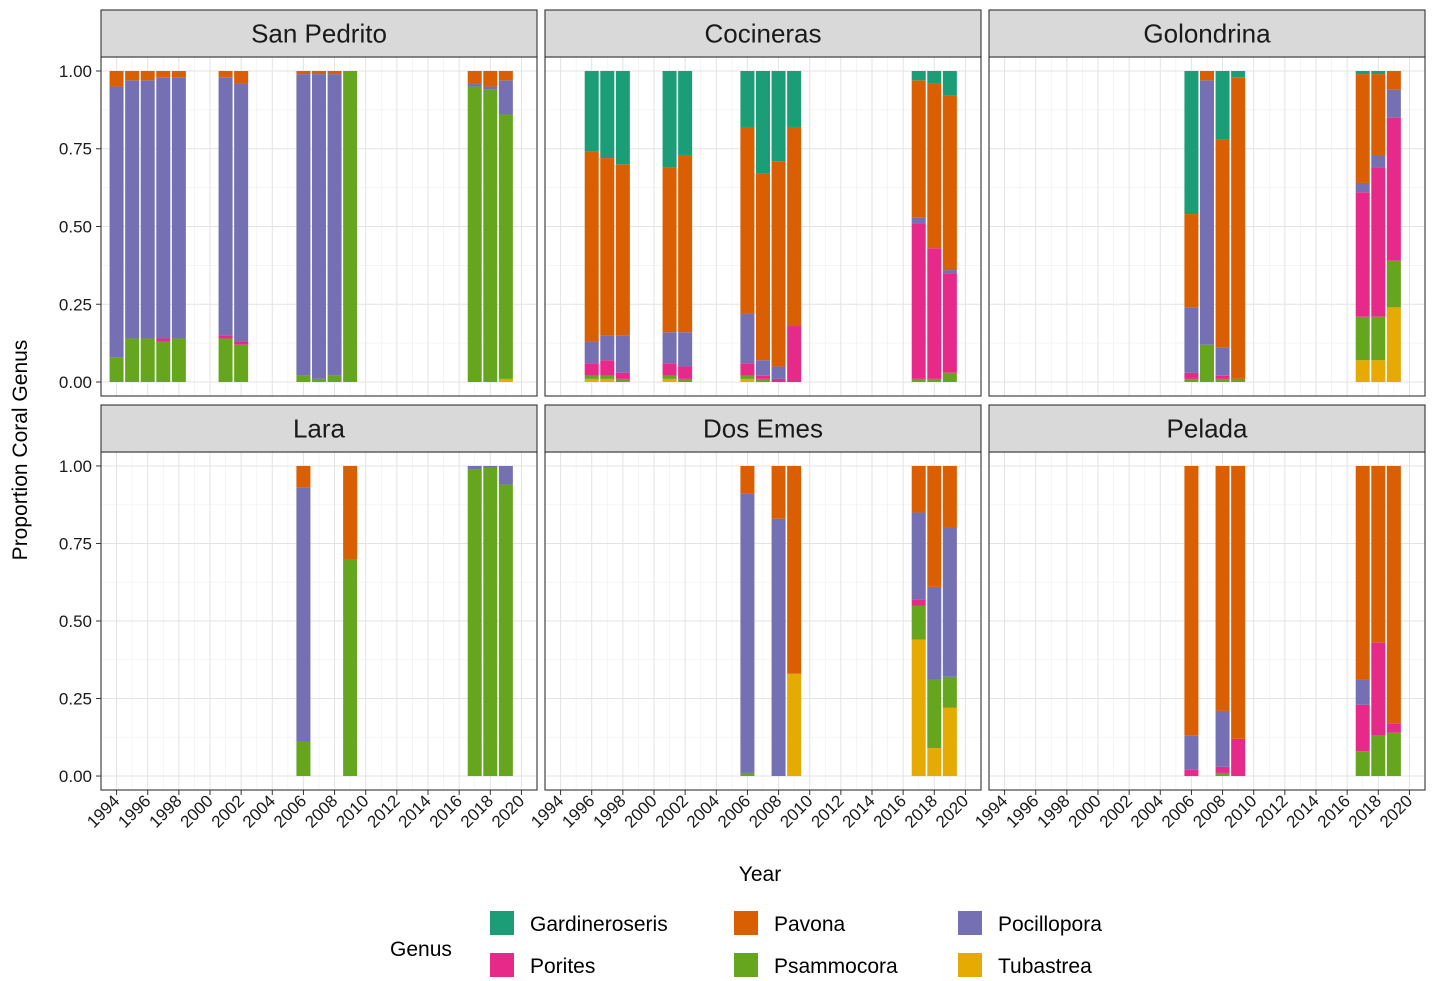 The image size is (1437, 981). I want to click on bar-segment-pocillopora-2017, so click(474, 85).